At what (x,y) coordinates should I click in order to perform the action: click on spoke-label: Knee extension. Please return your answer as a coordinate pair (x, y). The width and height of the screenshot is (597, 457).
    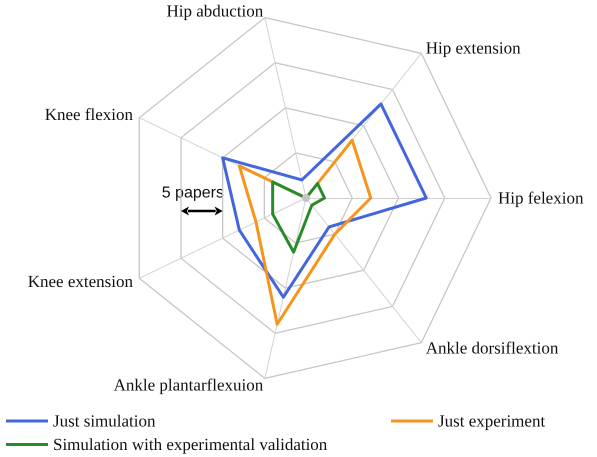
    Looking at the image, I should click on (81, 281).